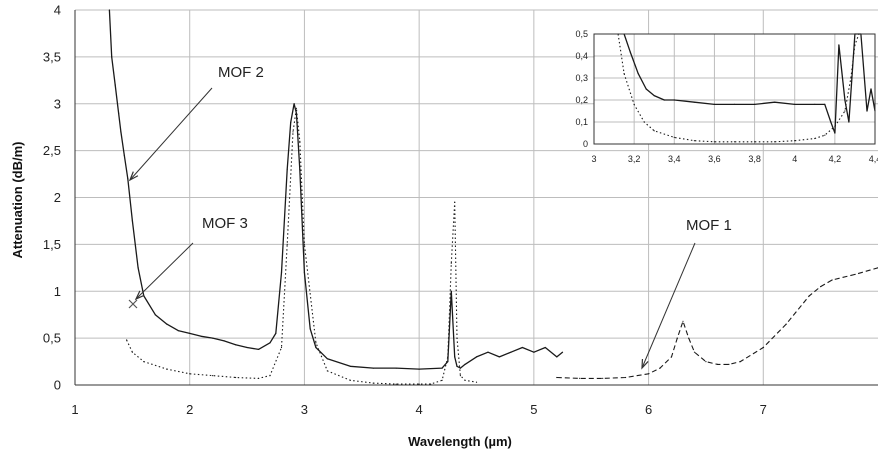  I want to click on y-tick-label: 1, so click(57, 291).